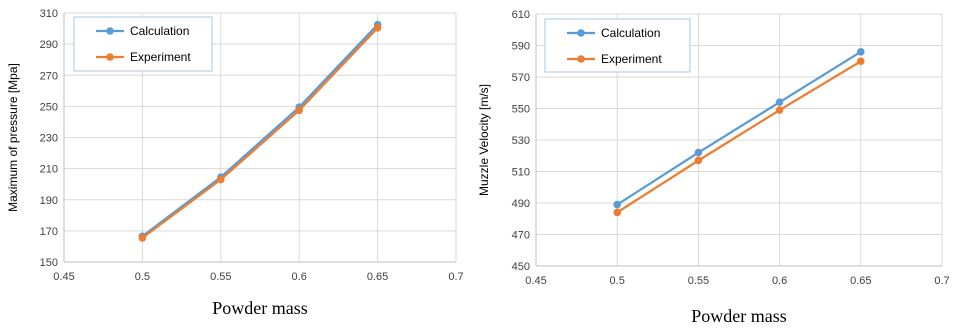 This screenshot has width=958, height=328. Describe the element at coordinates (49, 139) in the screenshot. I see `y-tick-label: 230` at that location.